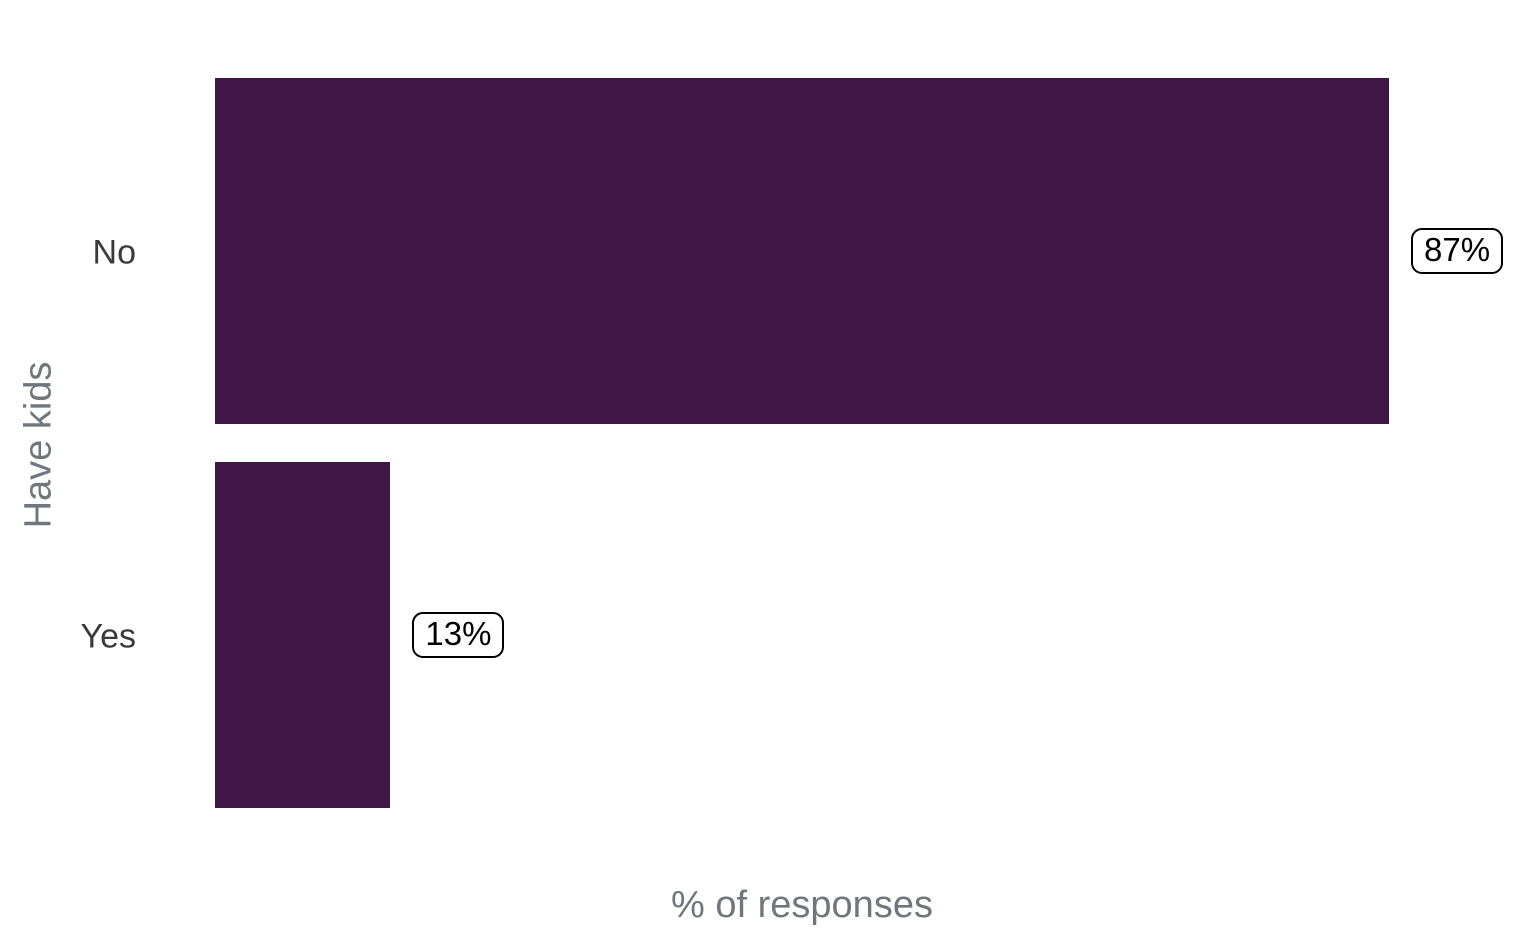 Image resolution: width=1540 pixels, height=951 pixels. What do you see at coordinates (114, 252) in the screenshot?
I see `y-tick-label-no: No` at bounding box center [114, 252].